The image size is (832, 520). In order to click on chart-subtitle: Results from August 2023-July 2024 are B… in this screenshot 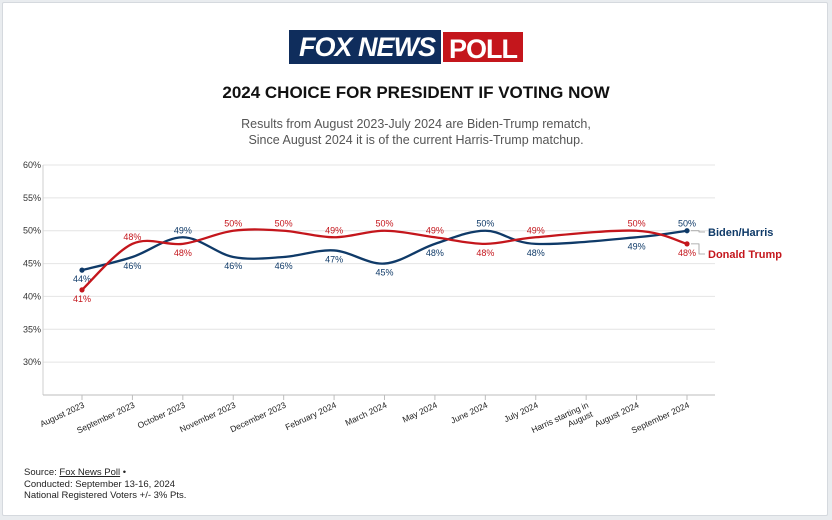, I will do `click(416, 132)`.